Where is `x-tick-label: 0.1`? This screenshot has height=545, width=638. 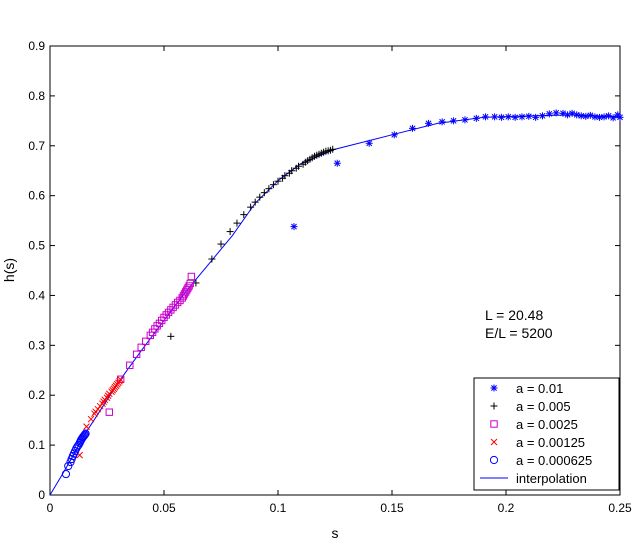
x-tick-label: 0.1 is located at coordinates (278, 508).